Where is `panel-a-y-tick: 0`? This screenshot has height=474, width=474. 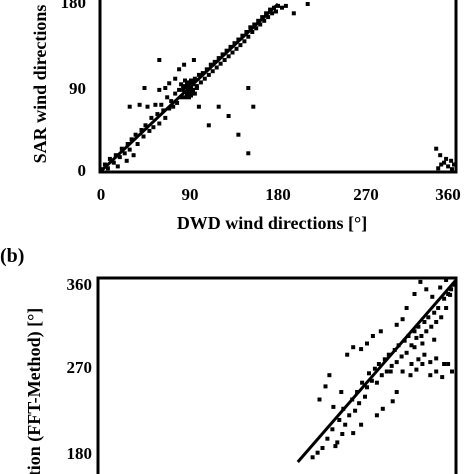 panel-a-y-tick: 0 is located at coordinates (82, 170).